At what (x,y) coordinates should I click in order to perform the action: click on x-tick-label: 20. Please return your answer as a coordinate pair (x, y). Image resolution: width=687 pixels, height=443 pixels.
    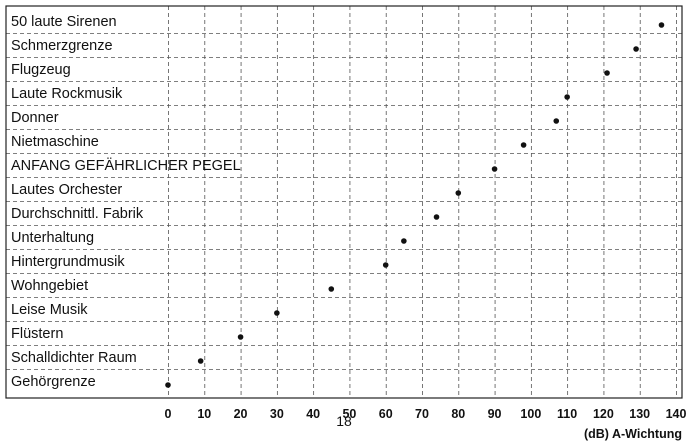
    Looking at the image, I should click on (241, 414).